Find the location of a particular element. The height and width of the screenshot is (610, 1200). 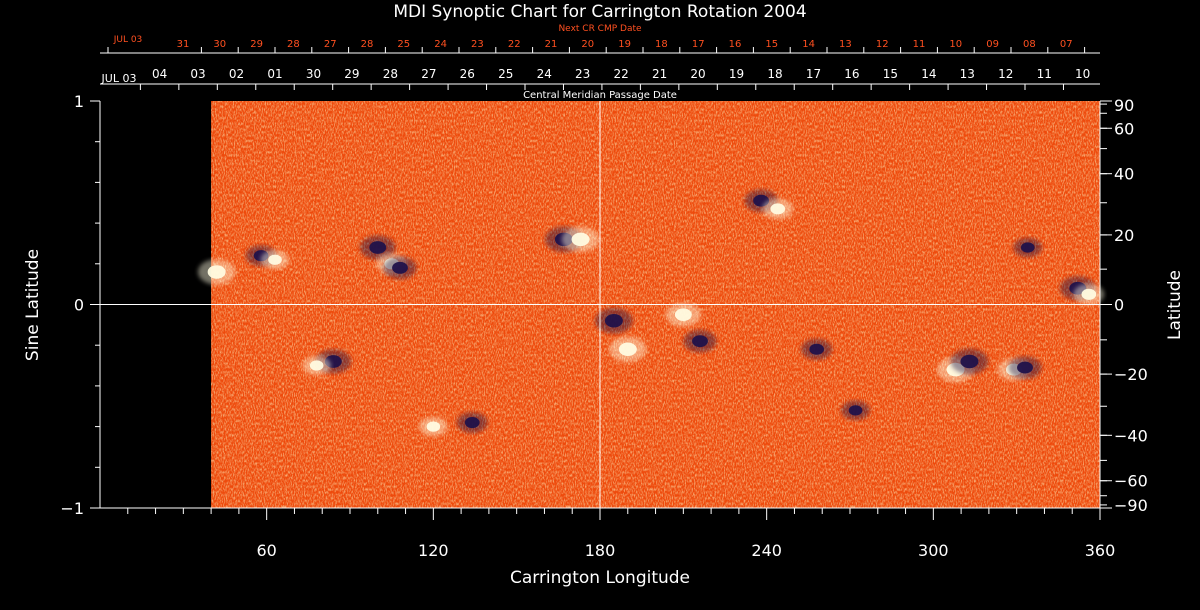

x-tick-label: 180 is located at coordinates (600, 550).